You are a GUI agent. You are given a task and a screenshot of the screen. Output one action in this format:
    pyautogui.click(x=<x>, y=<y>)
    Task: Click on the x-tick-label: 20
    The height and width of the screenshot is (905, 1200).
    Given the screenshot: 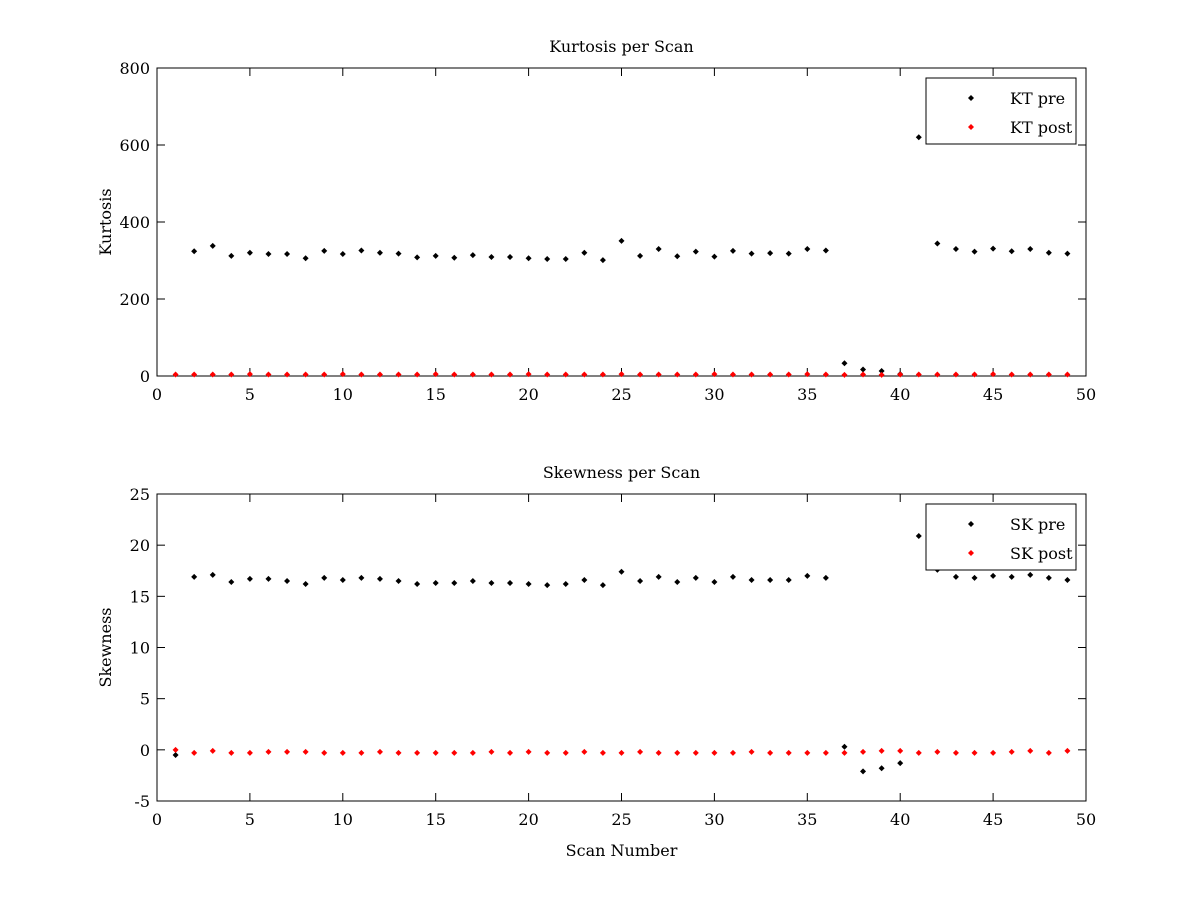 What is the action you would take?
    pyautogui.click(x=528, y=819)
    